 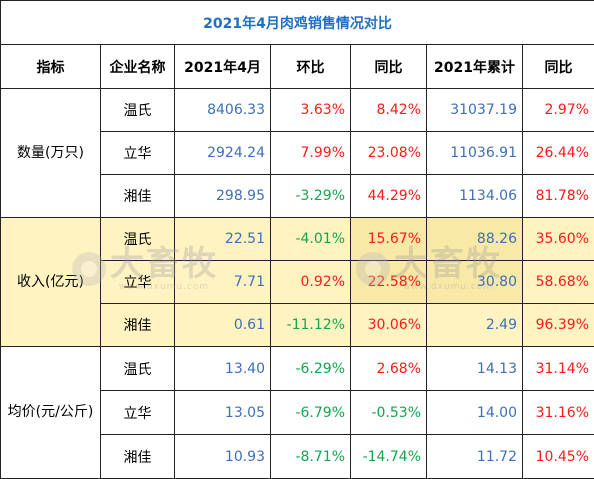 I want to click on month-value: 8406.33, so click(x=222, y=110).